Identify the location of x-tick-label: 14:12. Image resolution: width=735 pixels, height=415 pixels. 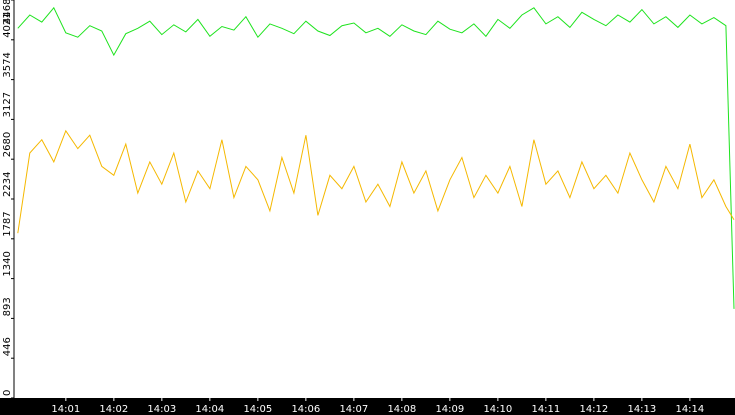
(593, 409).